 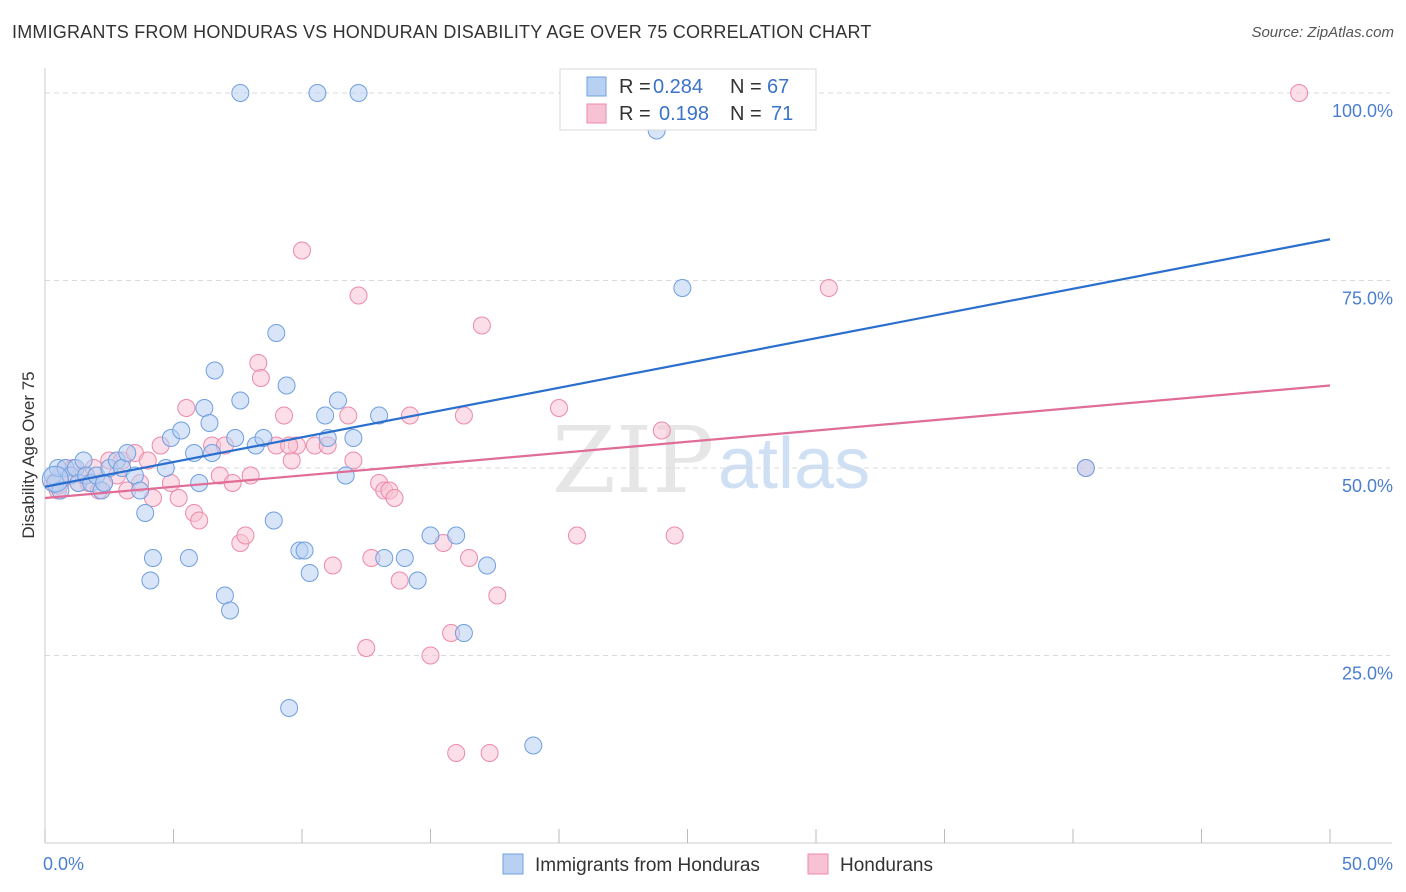 What do you see at coordinates (1367, 674) in the screenshot?
I see `y-tick-label: 25.0%` at bounding box center [1367, 674].